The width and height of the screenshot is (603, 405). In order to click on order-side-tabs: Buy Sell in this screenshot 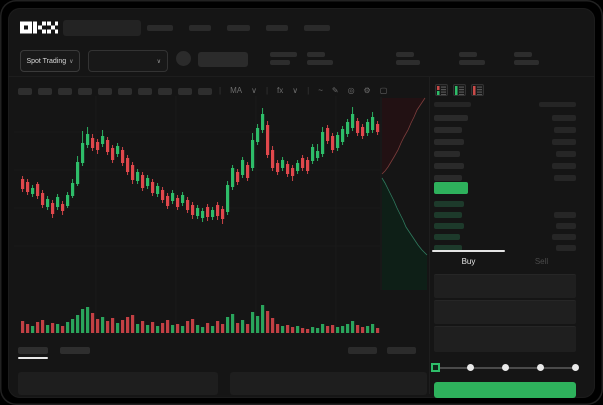, I will do `click(505, 261)`.